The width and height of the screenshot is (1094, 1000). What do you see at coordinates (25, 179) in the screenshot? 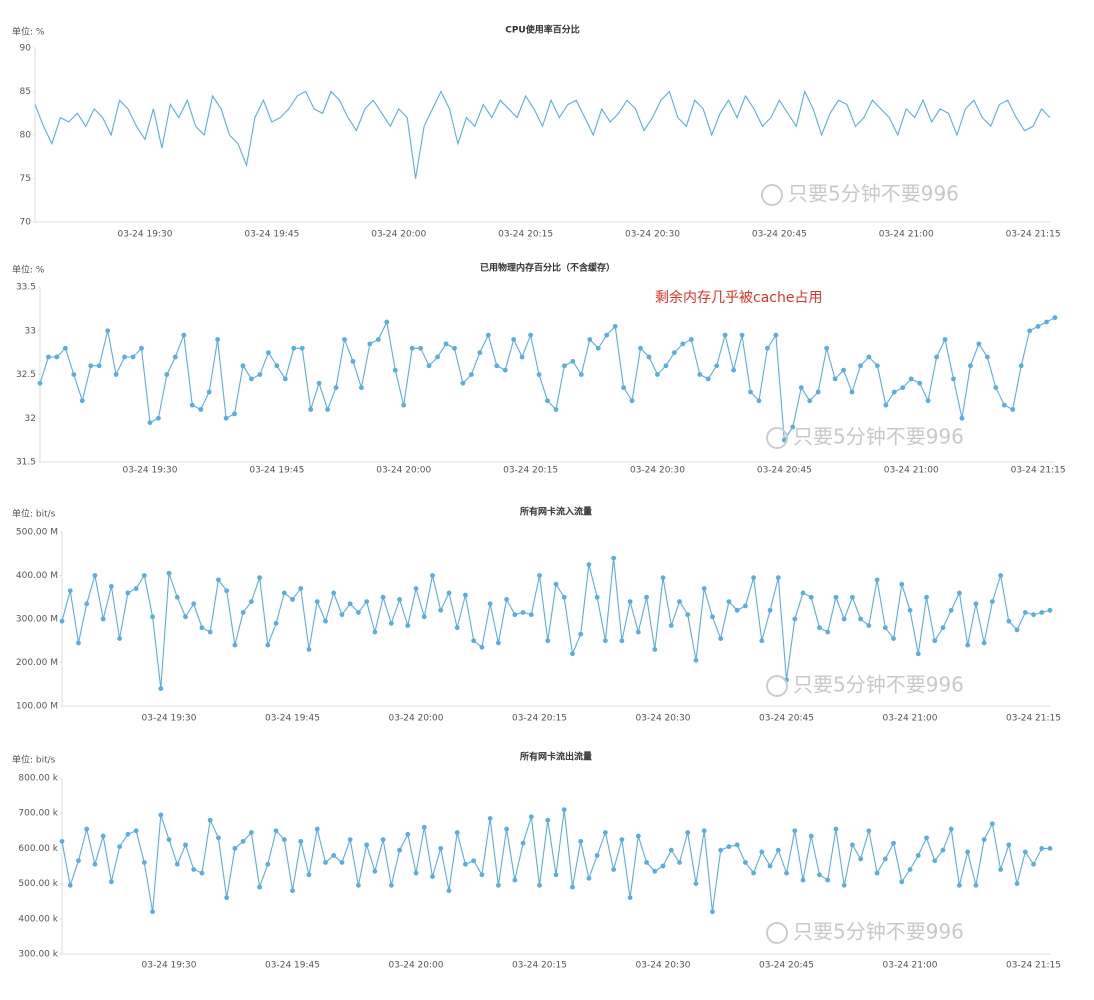
I see `y-tick-label: 75` at bounding box center [25, 179].